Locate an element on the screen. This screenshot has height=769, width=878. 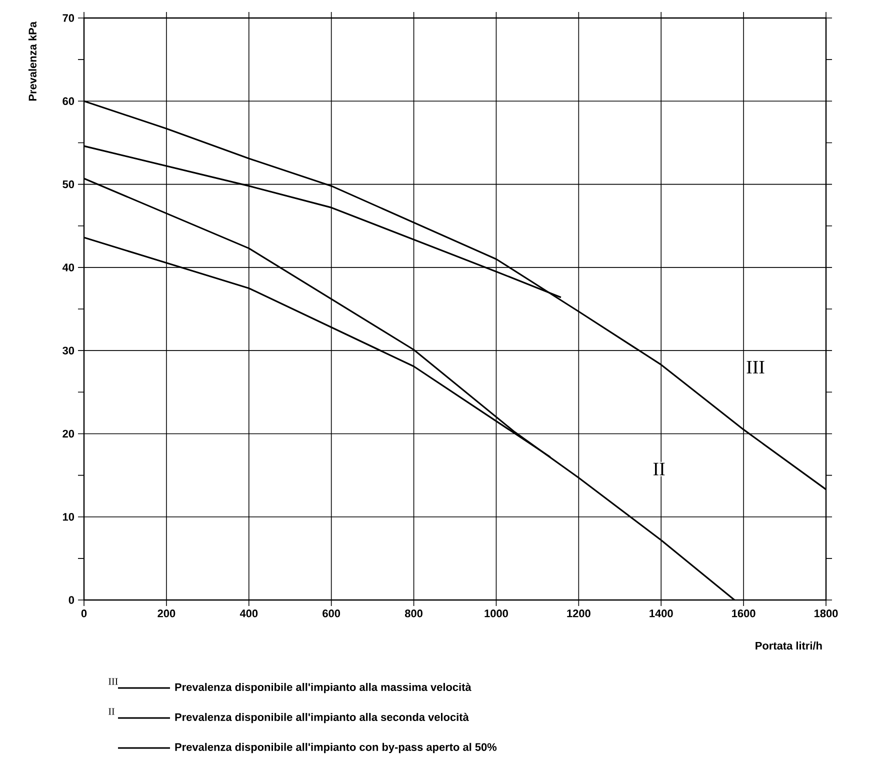
y-axis-title: Prevalenza kPa is located at coordinates (32, 61).